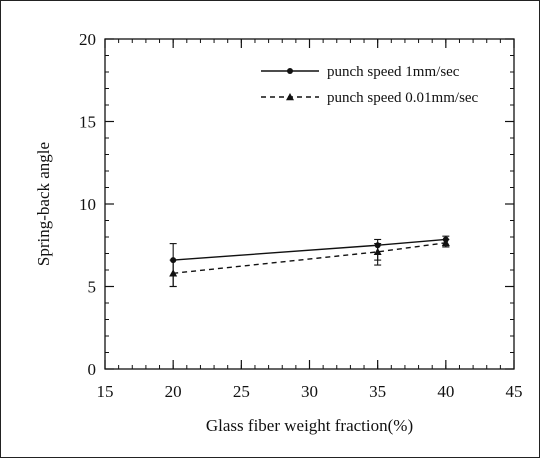 The image size is (542, 460). What do you see at coordinates (514, 391) in the screenshot?
I see `x-tick-label: 45` at bounding box center [514, 391].